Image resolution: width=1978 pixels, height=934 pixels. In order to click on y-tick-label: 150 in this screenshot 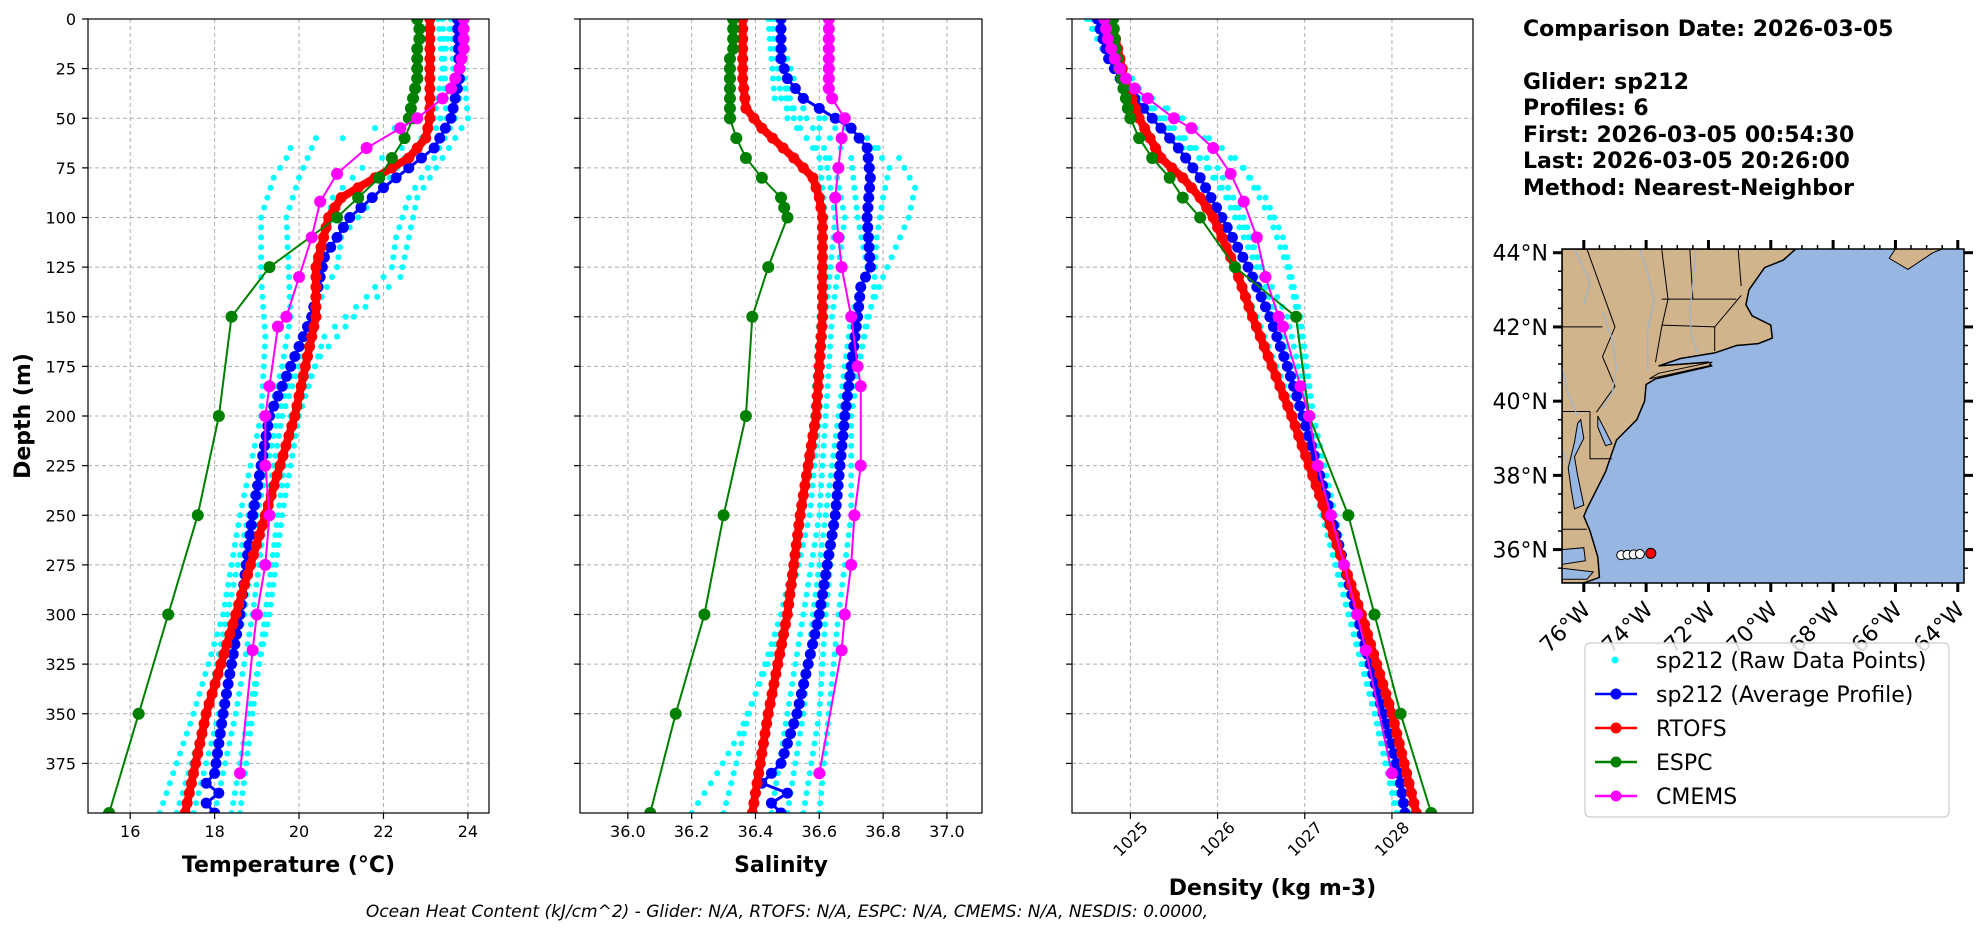, I will do `click(60, 317)`.